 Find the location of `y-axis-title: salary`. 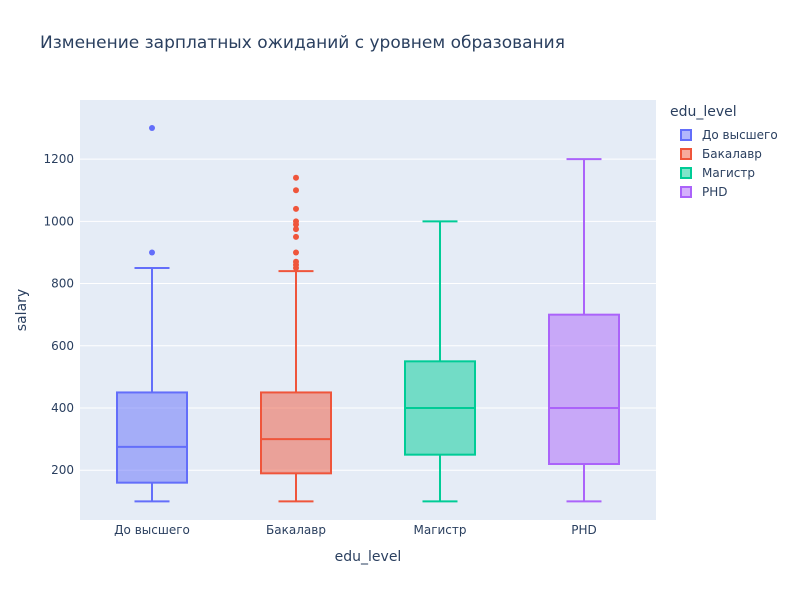

y-axis-title: salary is located at coordinates (22, 310).